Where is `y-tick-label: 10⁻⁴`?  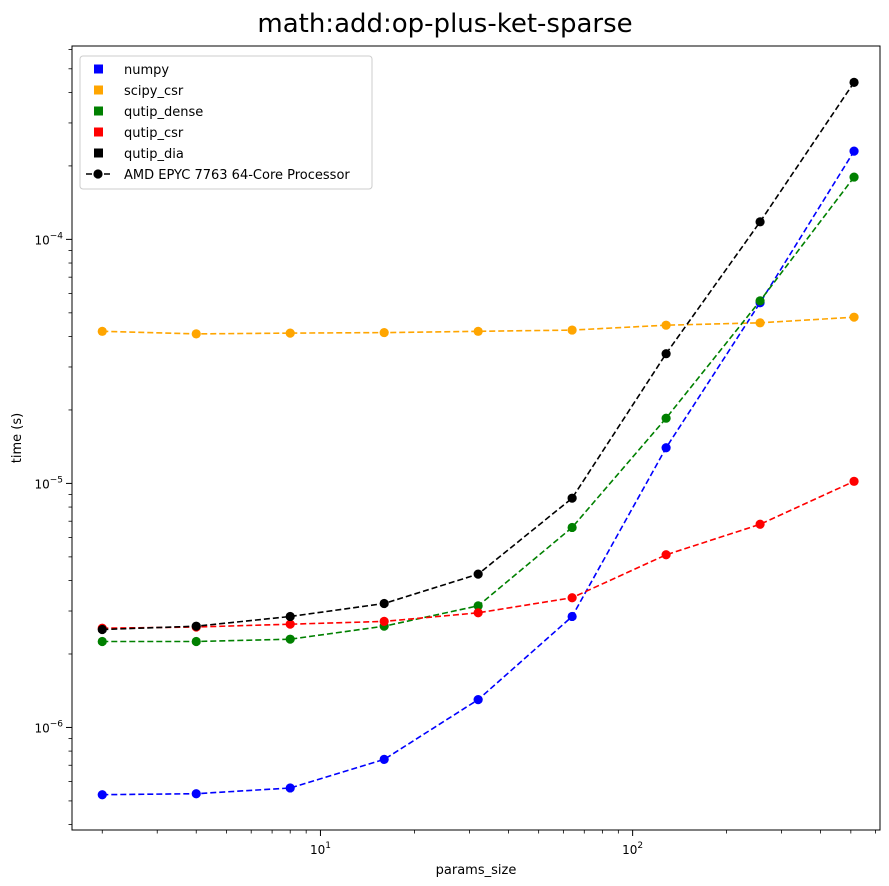
y-tick-label: 10⁻⁴ is located at coordinates (48, 239).